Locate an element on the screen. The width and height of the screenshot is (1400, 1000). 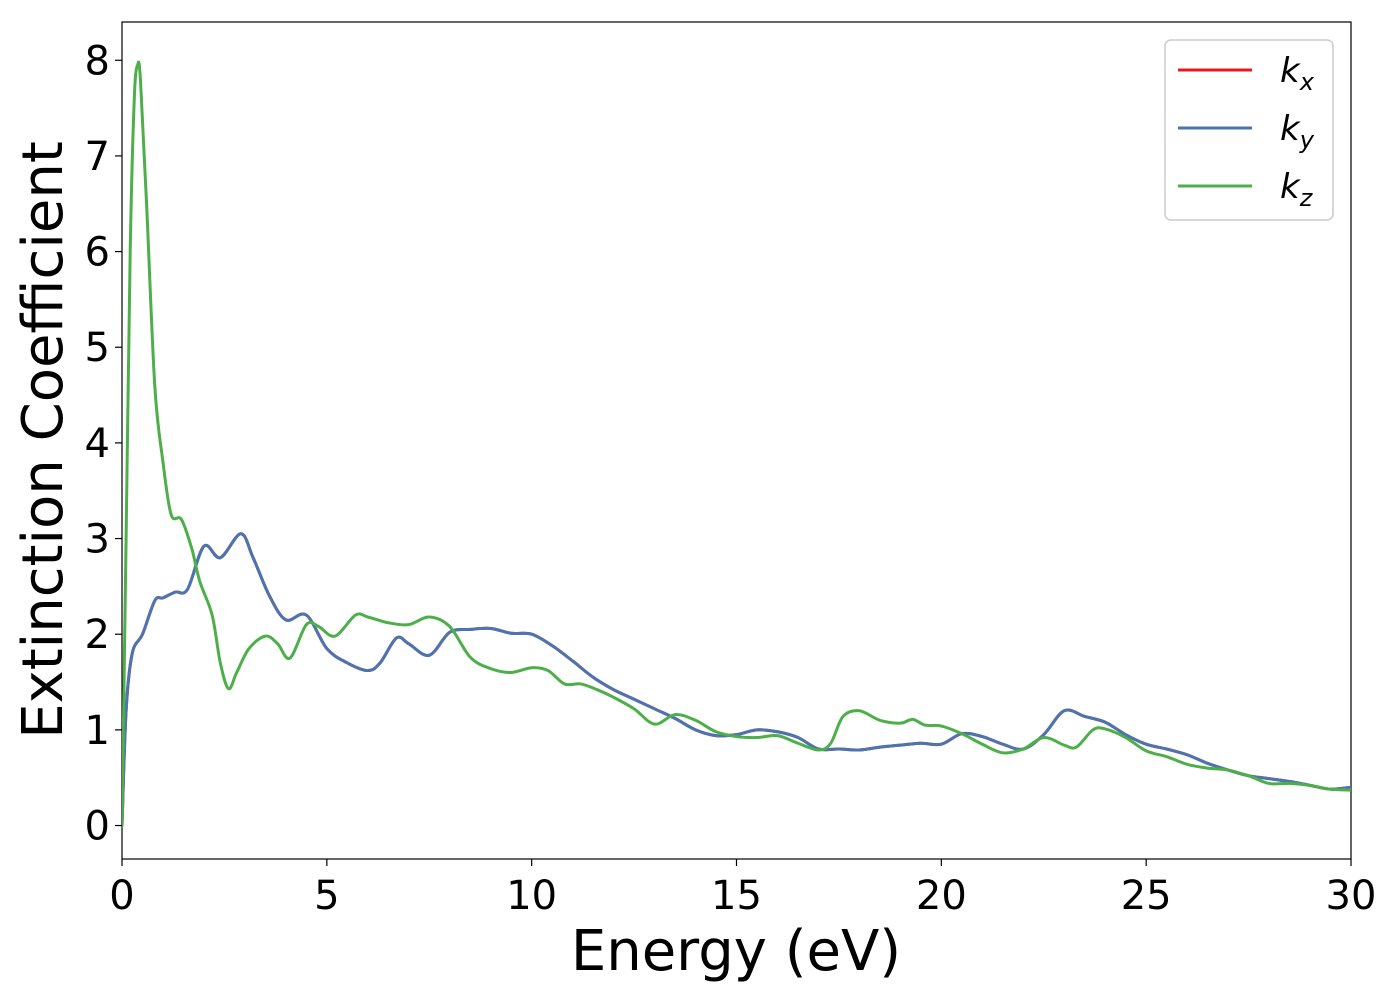
y-tick-label: 7 is located at coordinates (97, 157).